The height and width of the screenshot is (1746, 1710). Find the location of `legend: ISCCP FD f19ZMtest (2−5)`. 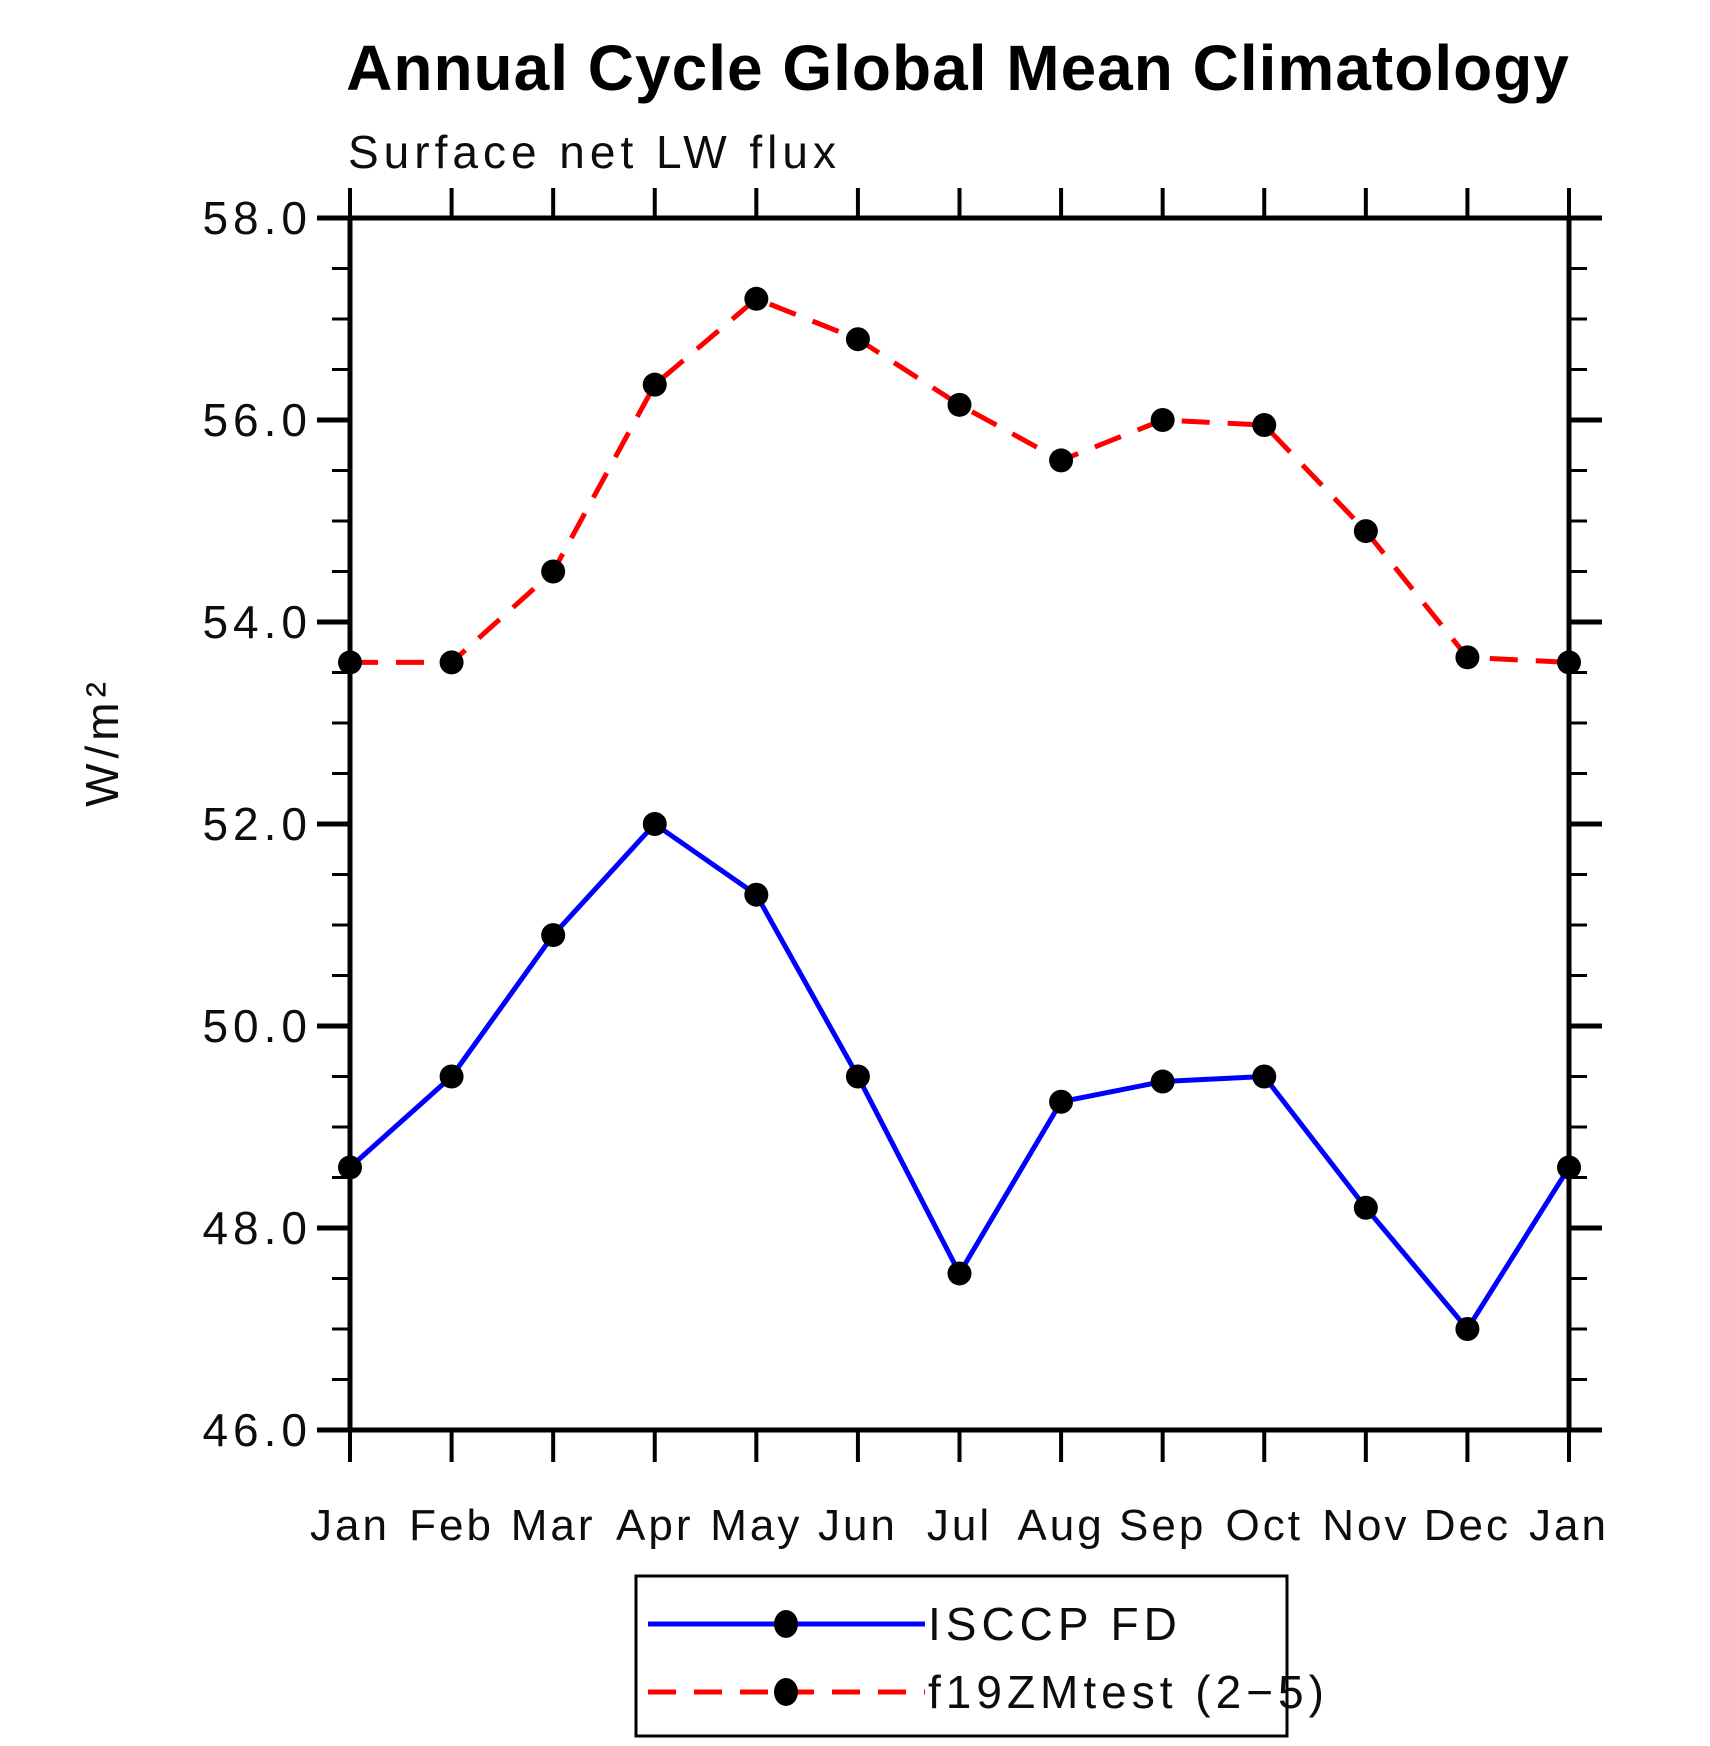

legend: ISCCP FD f19ZMtest (2−5) is located at coordinates (981, 1656).